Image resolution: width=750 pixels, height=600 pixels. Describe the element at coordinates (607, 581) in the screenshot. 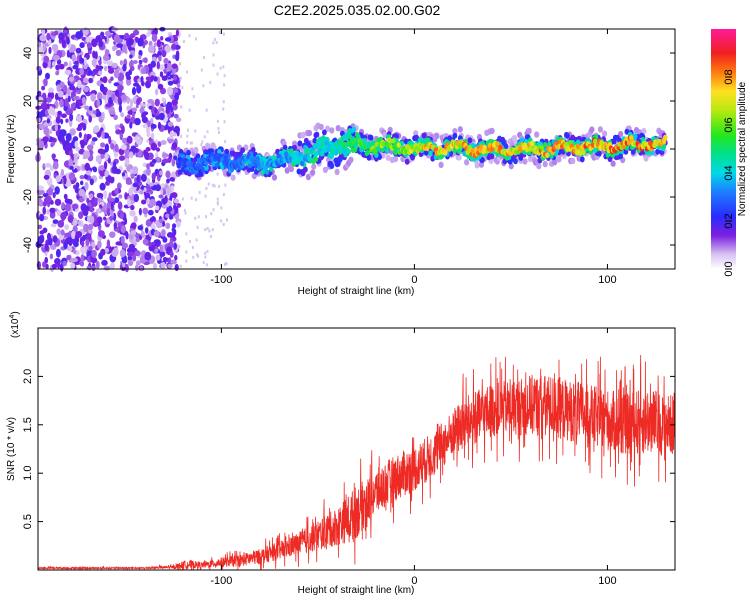

I see `x-tick-label: 100` at that location.